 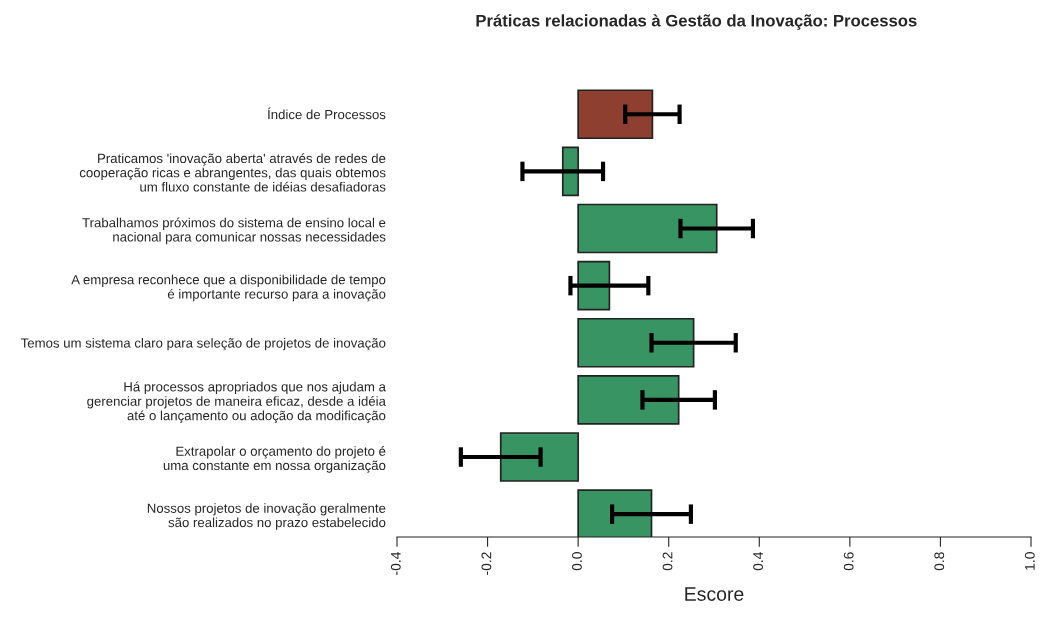 I want to click on y-tick-label: Trabalhamos próximos do sistema de ensino local e nacional para comunicar nossas necessidades, so click(x=234, y=231).